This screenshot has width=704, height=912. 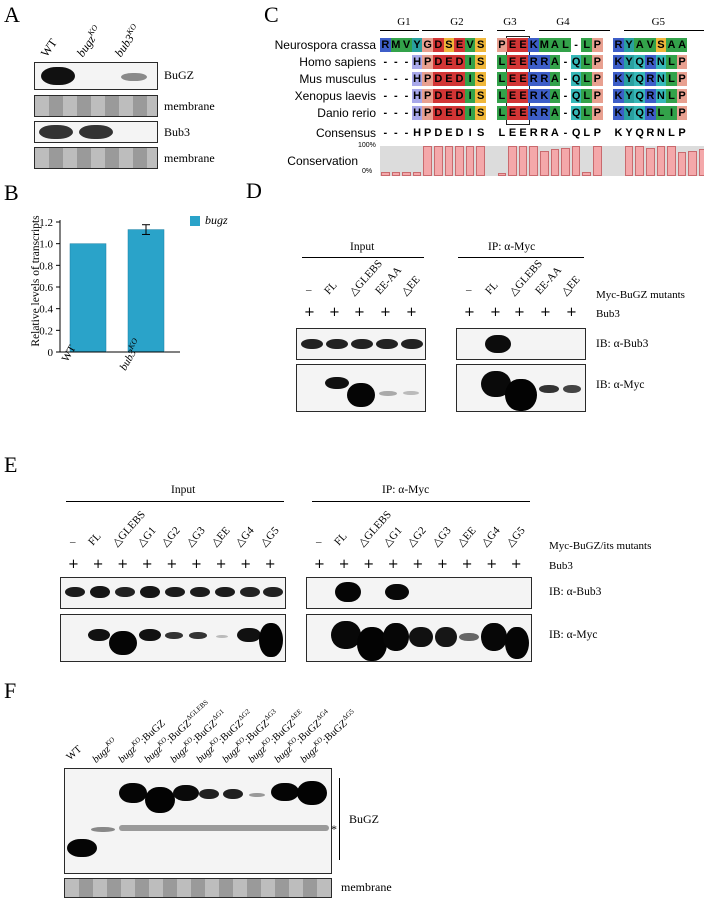 I want to click on lane-label: △G4, so click(x=491, y=536).